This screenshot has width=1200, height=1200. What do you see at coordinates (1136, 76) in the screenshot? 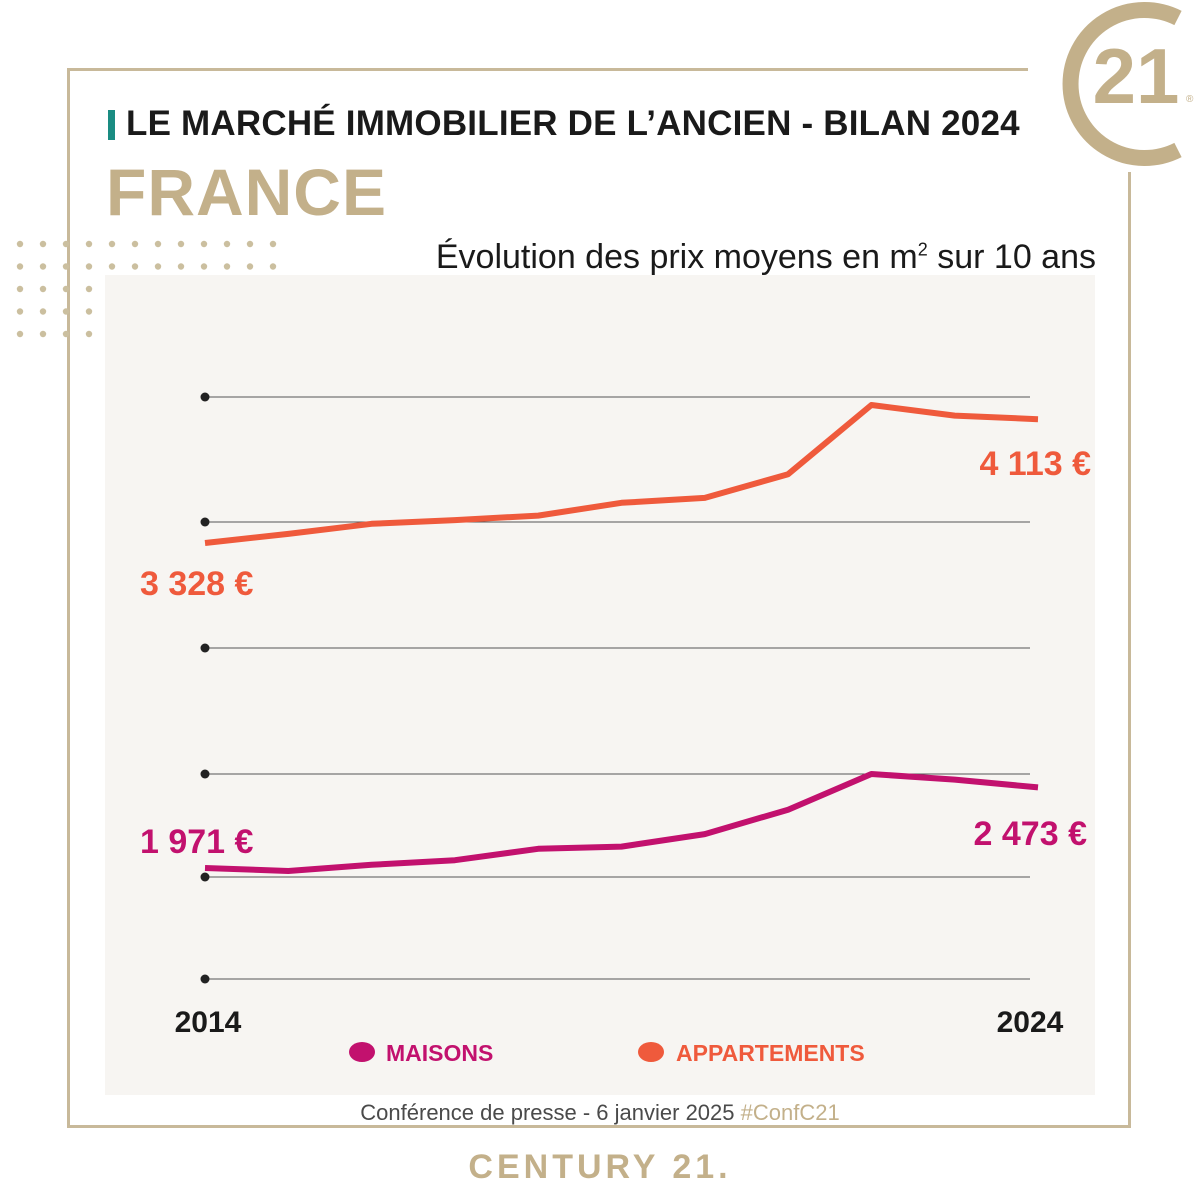
I see `logo-number: 21` at bounding box center [1136, 76].